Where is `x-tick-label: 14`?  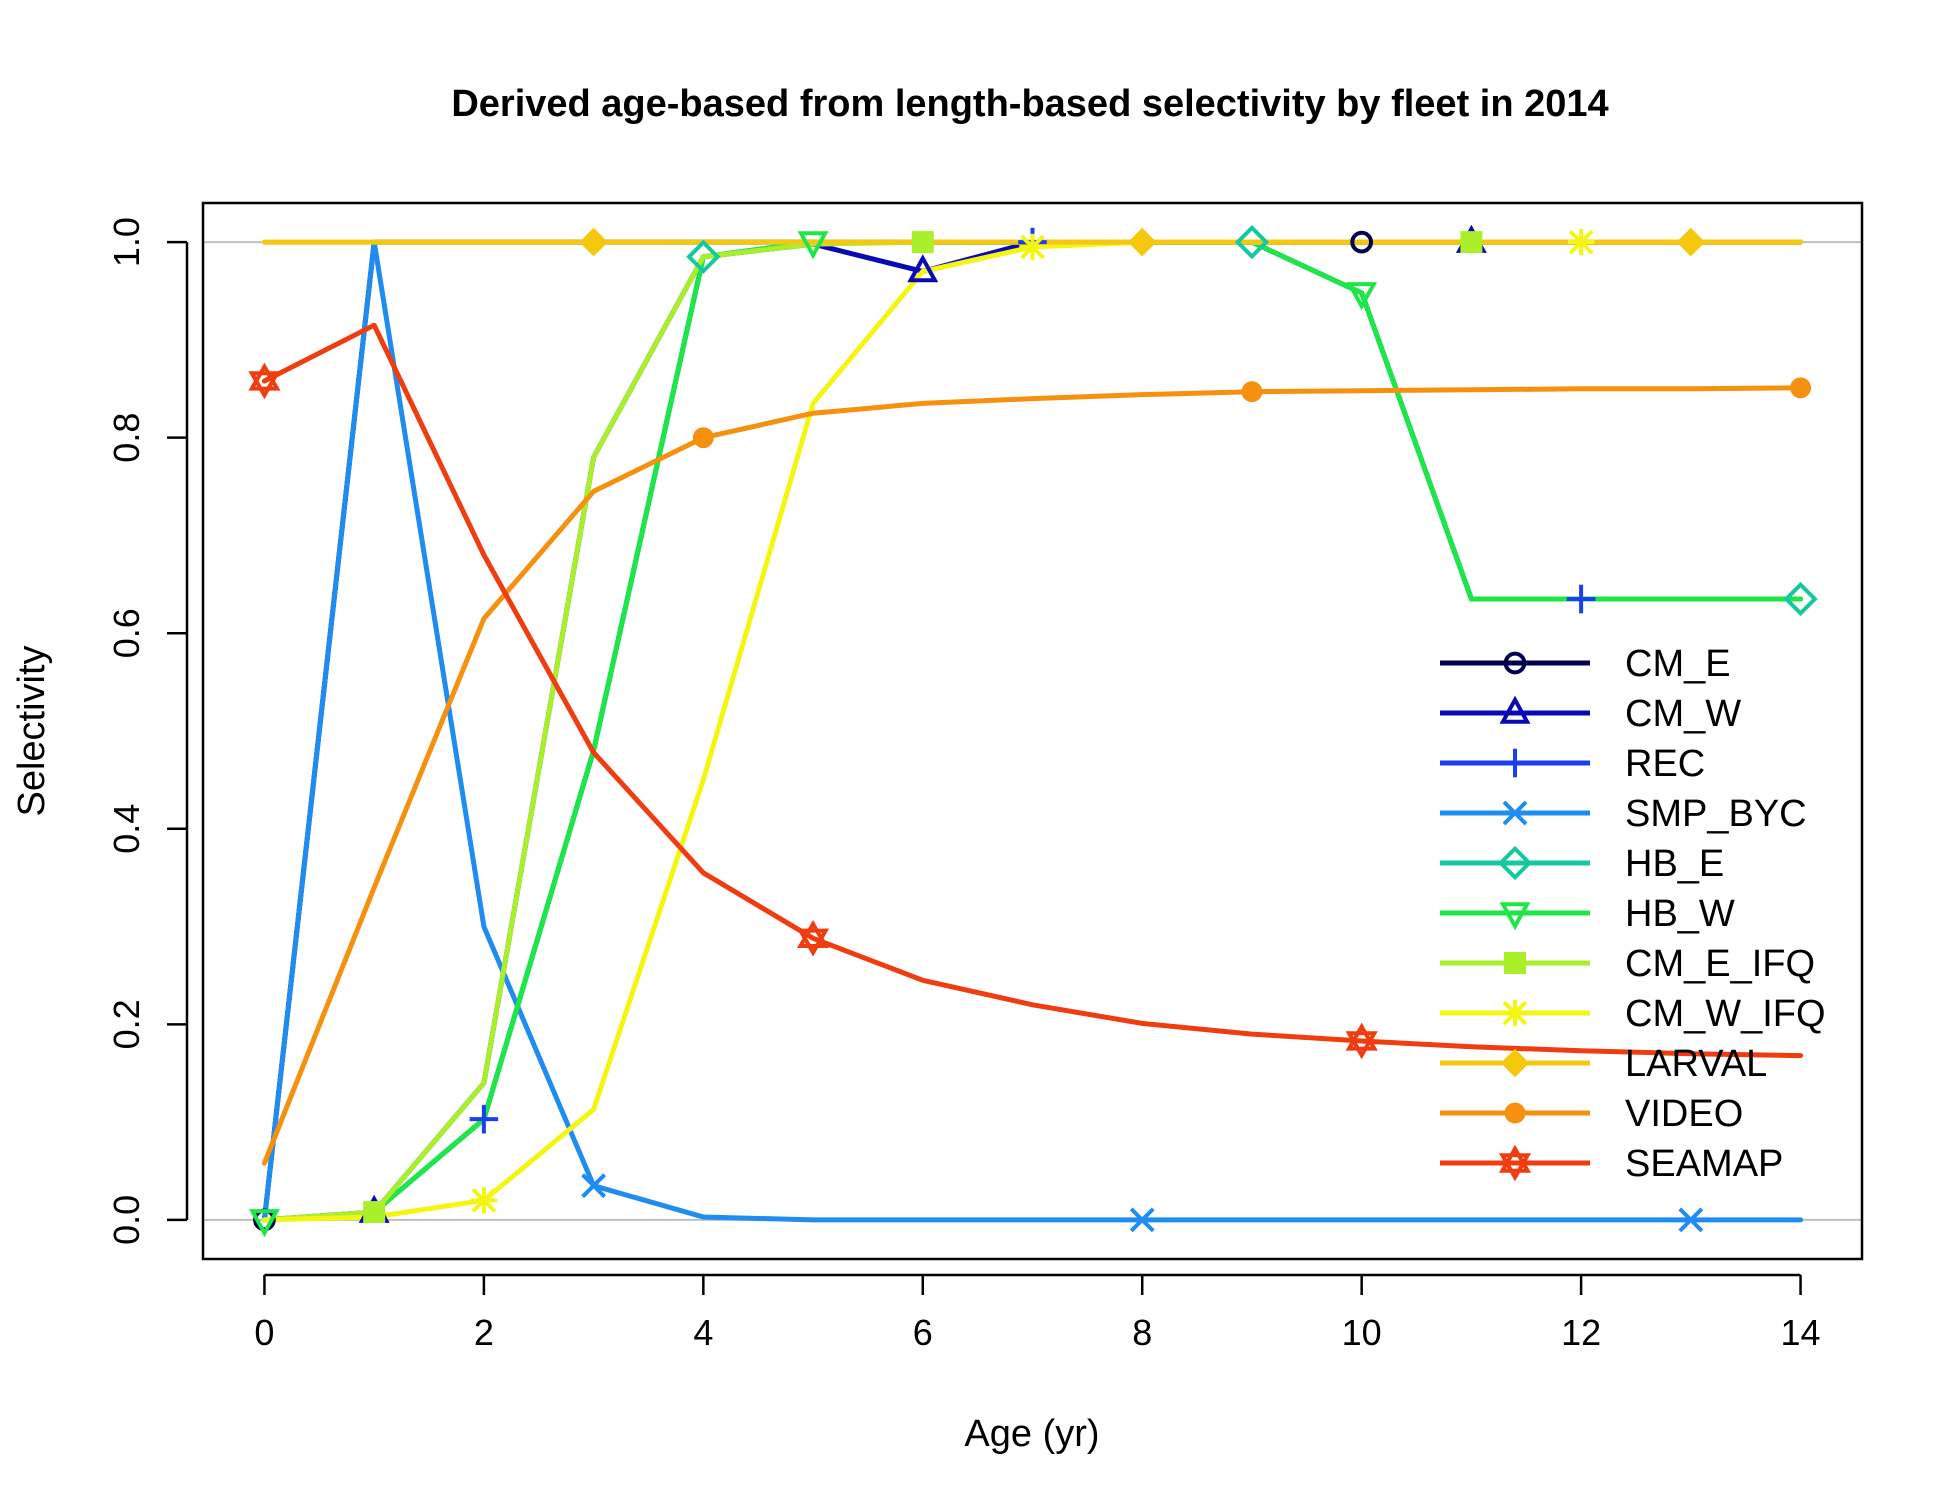
x-tick-label: 14 is located at coordinates (1801, 1332).